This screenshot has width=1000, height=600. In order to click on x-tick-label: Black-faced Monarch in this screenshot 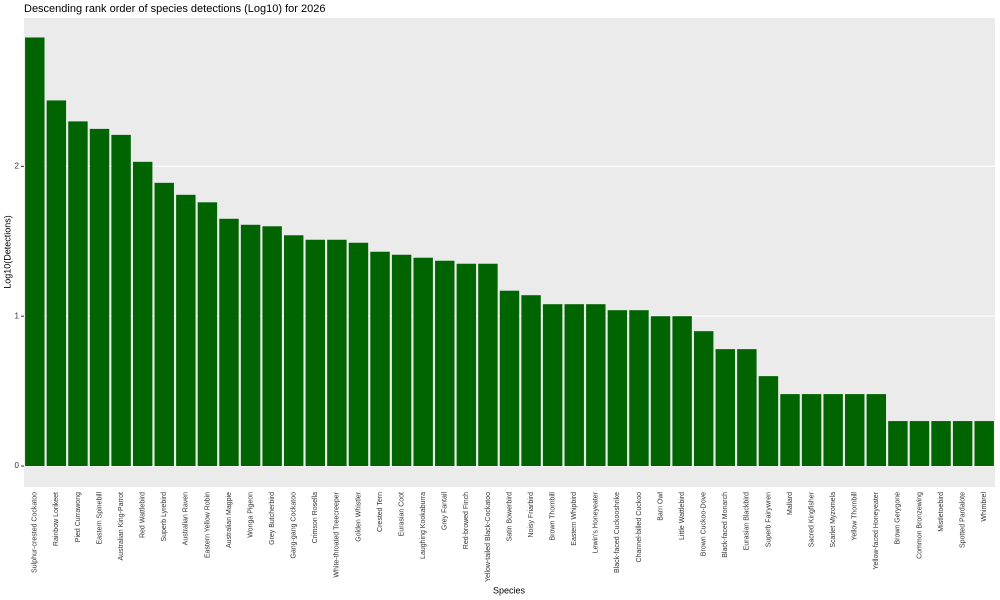, I will do `click(725, 525)`.